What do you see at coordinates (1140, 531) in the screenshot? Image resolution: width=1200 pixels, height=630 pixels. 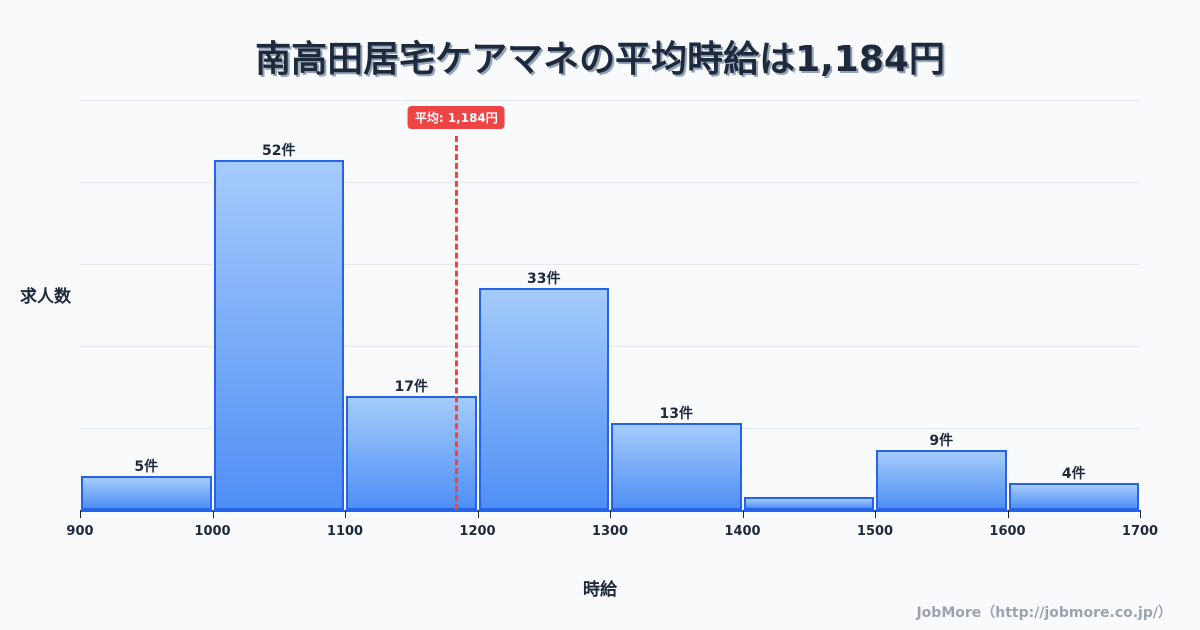 I see `x-tick-label: 1700` at bounding box center [1140, 531].